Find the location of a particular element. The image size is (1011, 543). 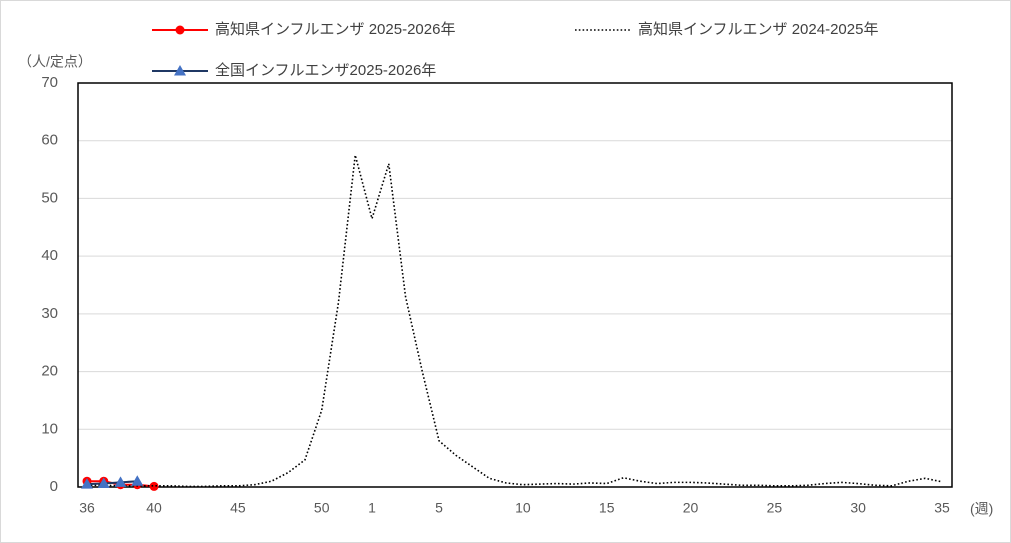

x-tick-label: 10 is located at coordinates (523, 508).